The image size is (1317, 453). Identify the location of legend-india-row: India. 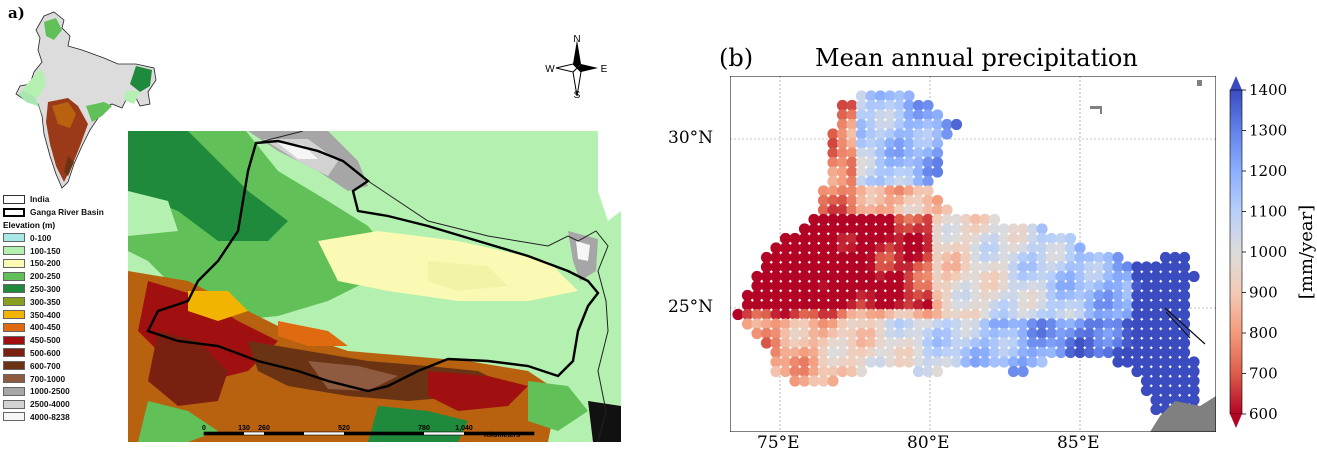
(65, 199).